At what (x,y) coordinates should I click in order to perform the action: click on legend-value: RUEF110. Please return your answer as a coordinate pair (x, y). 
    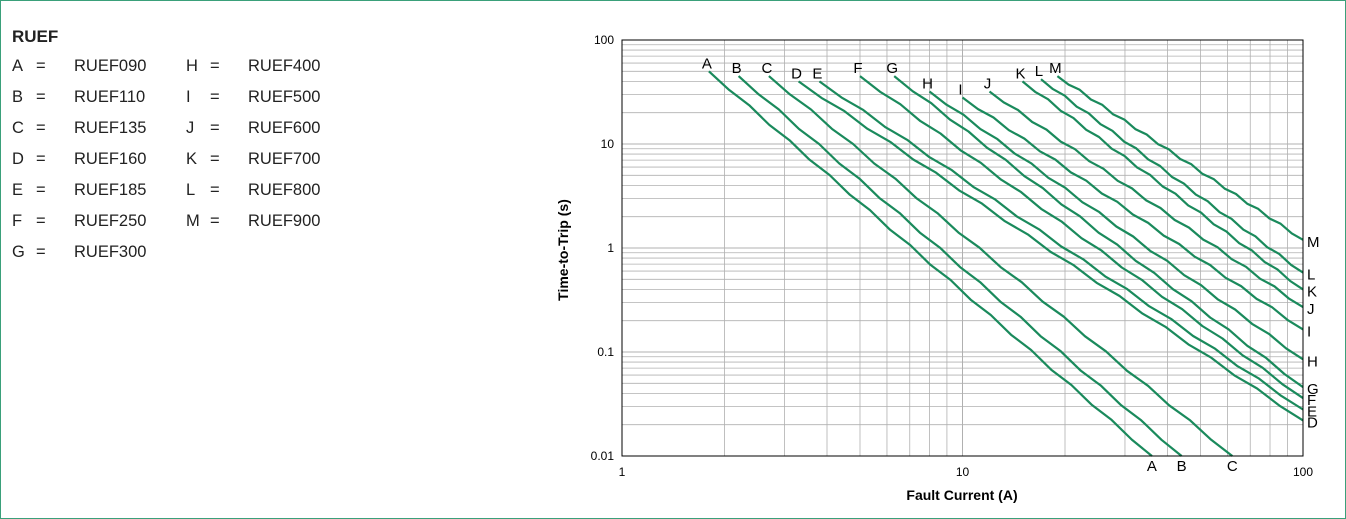
    Looking at the image, I should click on (110, 97).